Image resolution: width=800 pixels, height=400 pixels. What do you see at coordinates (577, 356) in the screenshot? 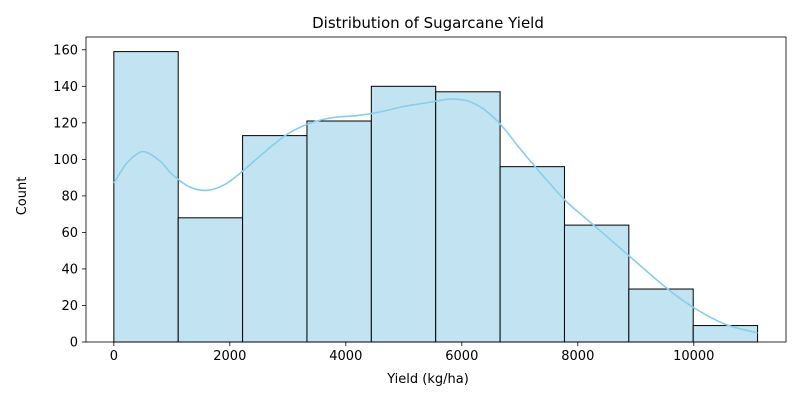
I see `x-tick-label: 8000` at bounding box center [577, 356].